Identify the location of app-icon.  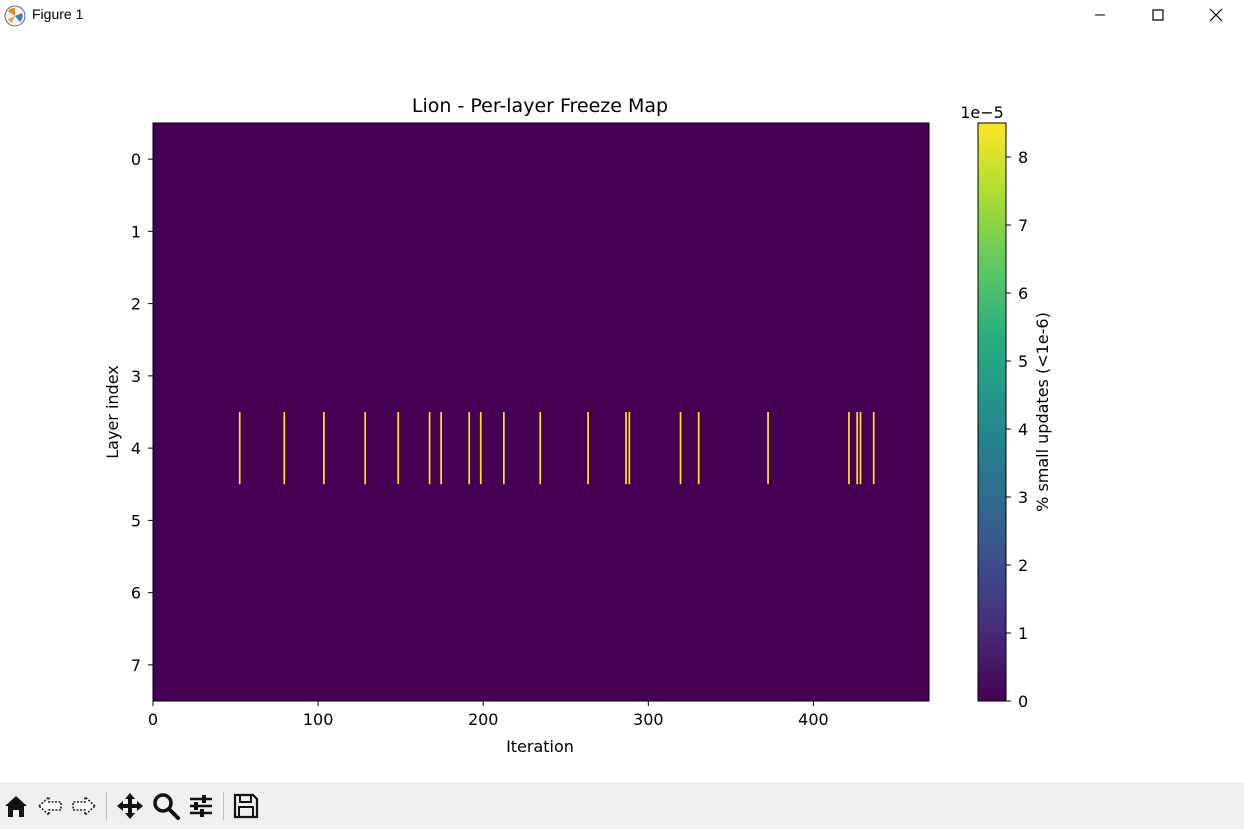
(15, 16).